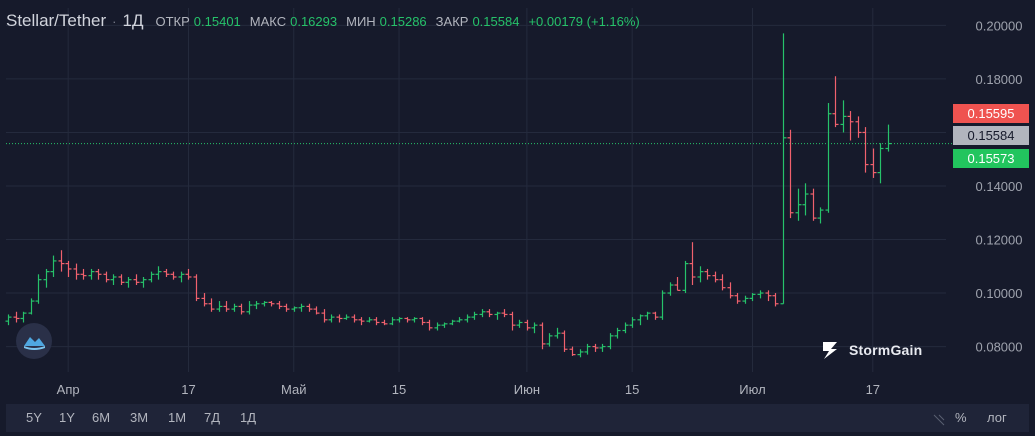 The width and height of the screenshot is (1035, 436). What do you see at coordinates (248, 417) in the screenshot?
I see `range-1d-button: 1Д` at bounding box center [248, 417].